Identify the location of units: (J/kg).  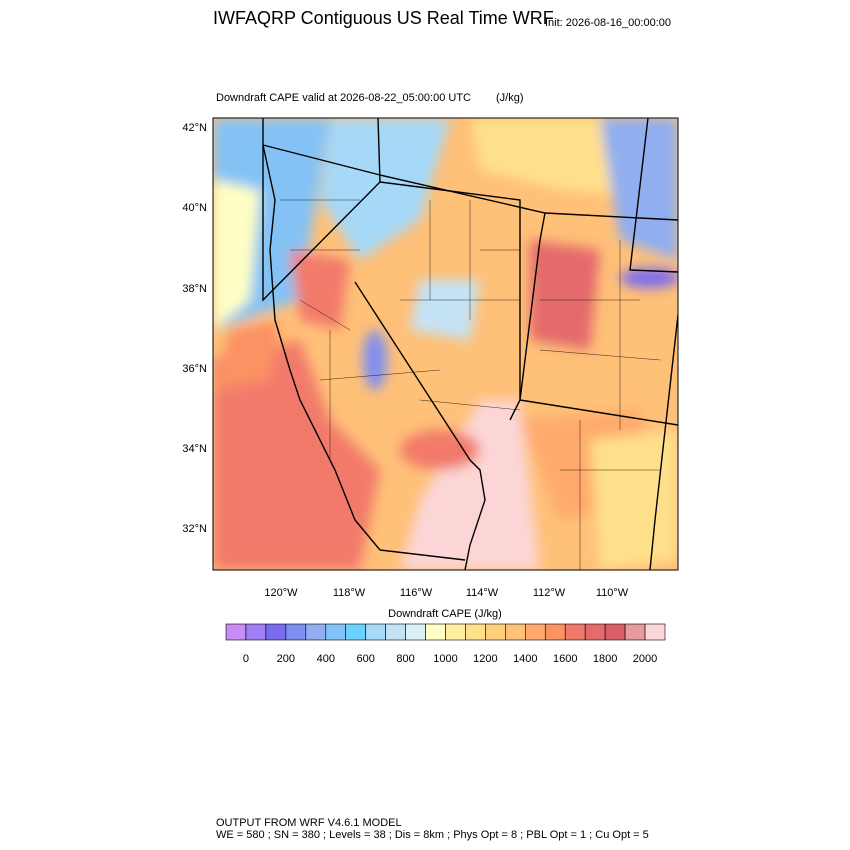
(510, 98).